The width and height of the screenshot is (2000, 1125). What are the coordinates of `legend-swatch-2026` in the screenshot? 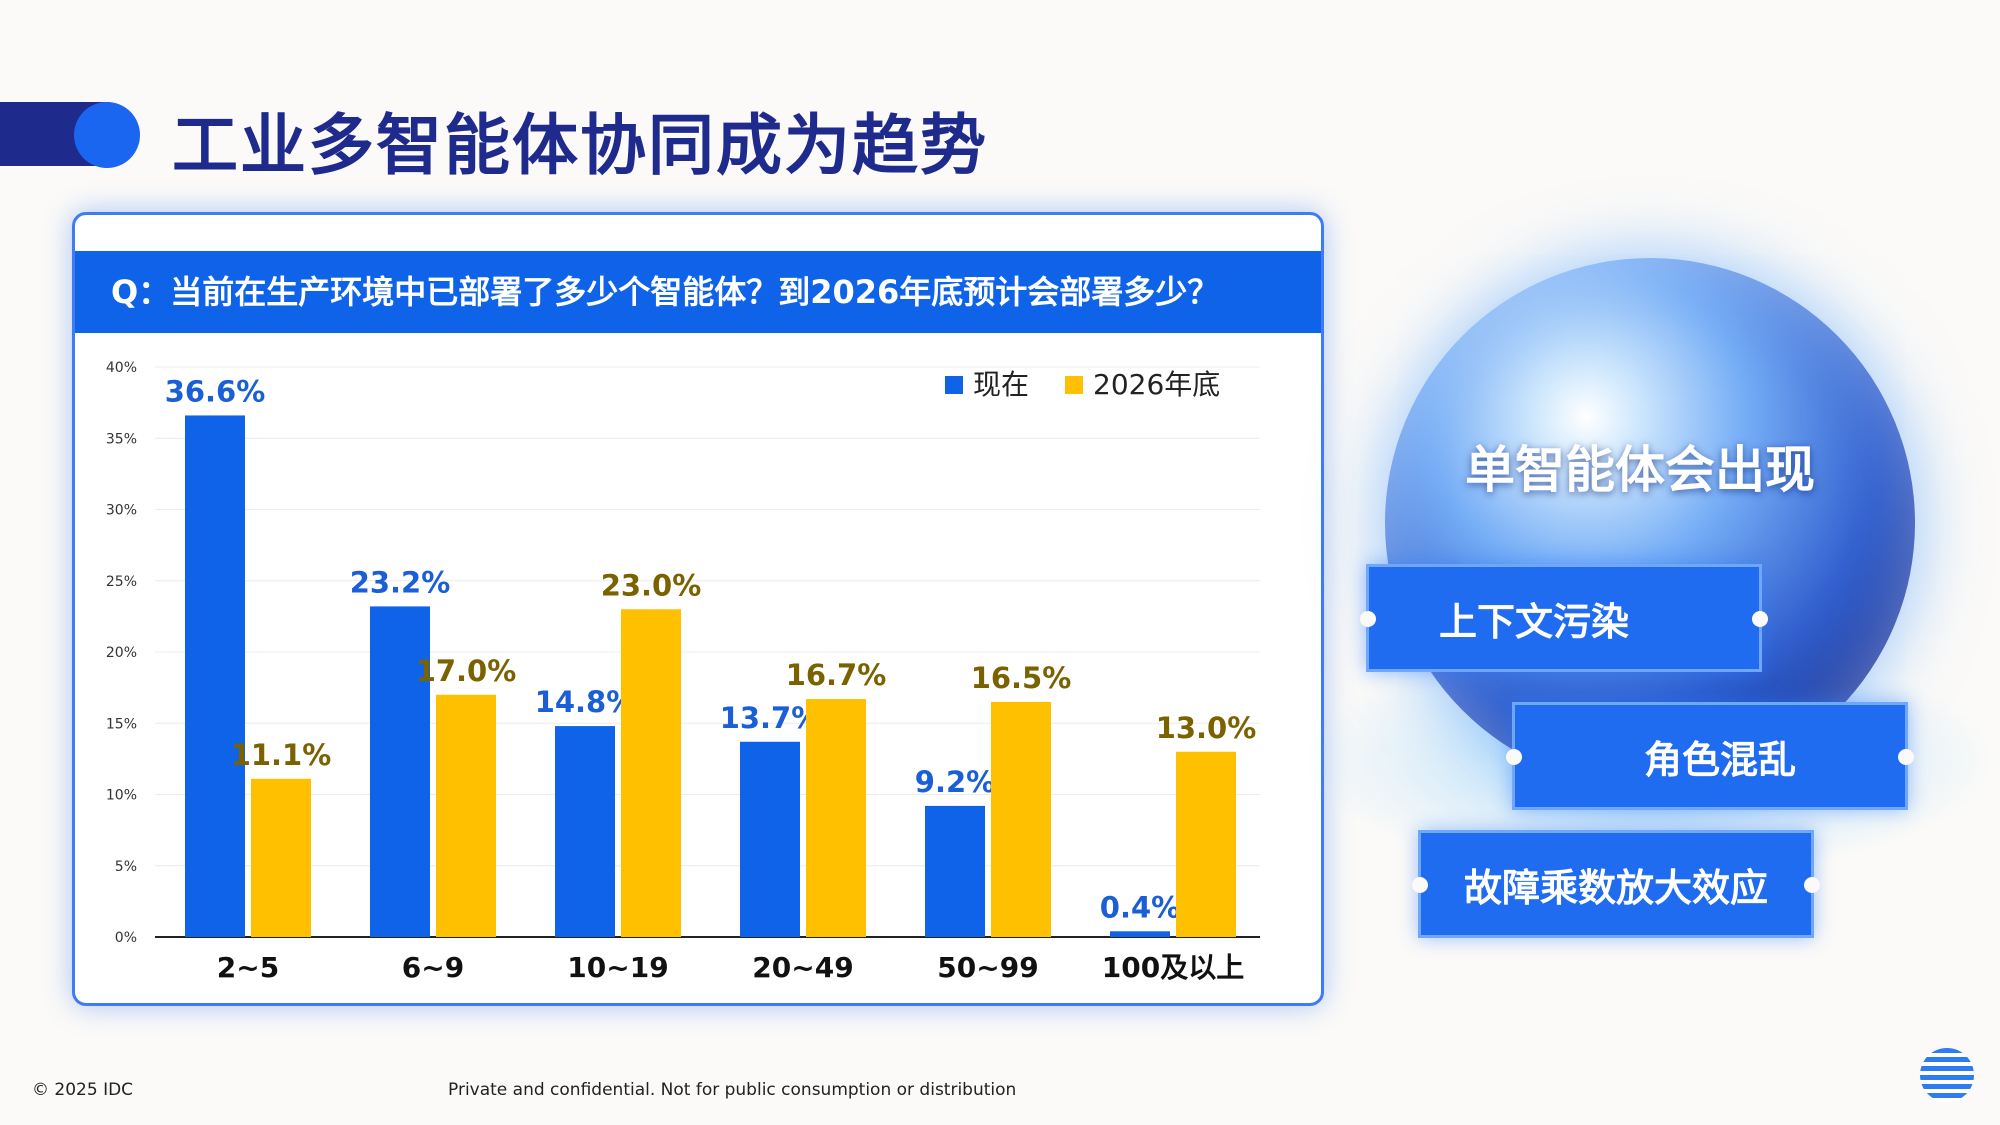 It's located at (1074, 385).